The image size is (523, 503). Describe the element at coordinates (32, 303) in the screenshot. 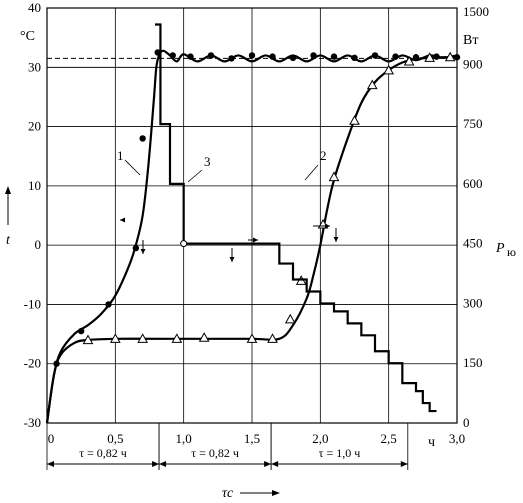

I see `y-left-tick-label: -10` at that location.